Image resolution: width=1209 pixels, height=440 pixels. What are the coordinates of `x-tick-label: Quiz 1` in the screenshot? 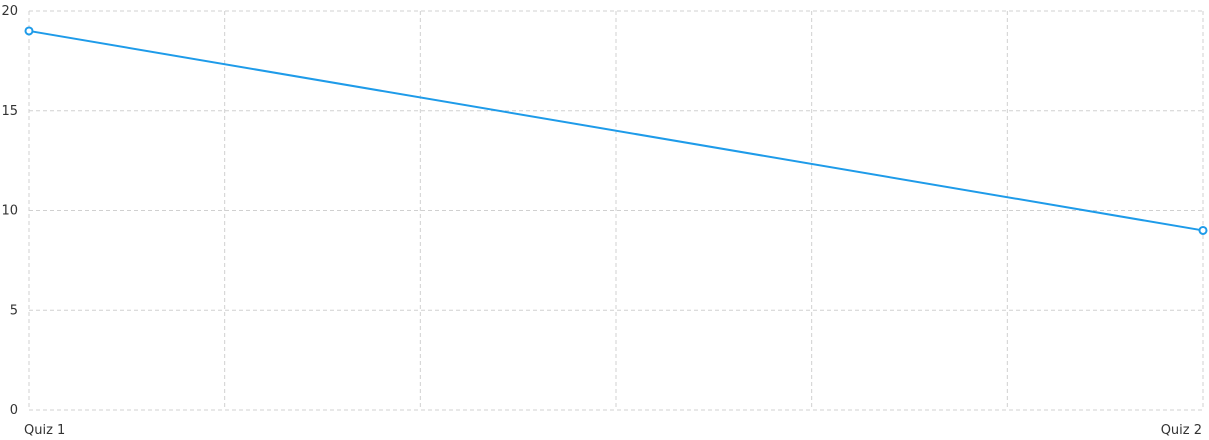 It's located at (44, 430).